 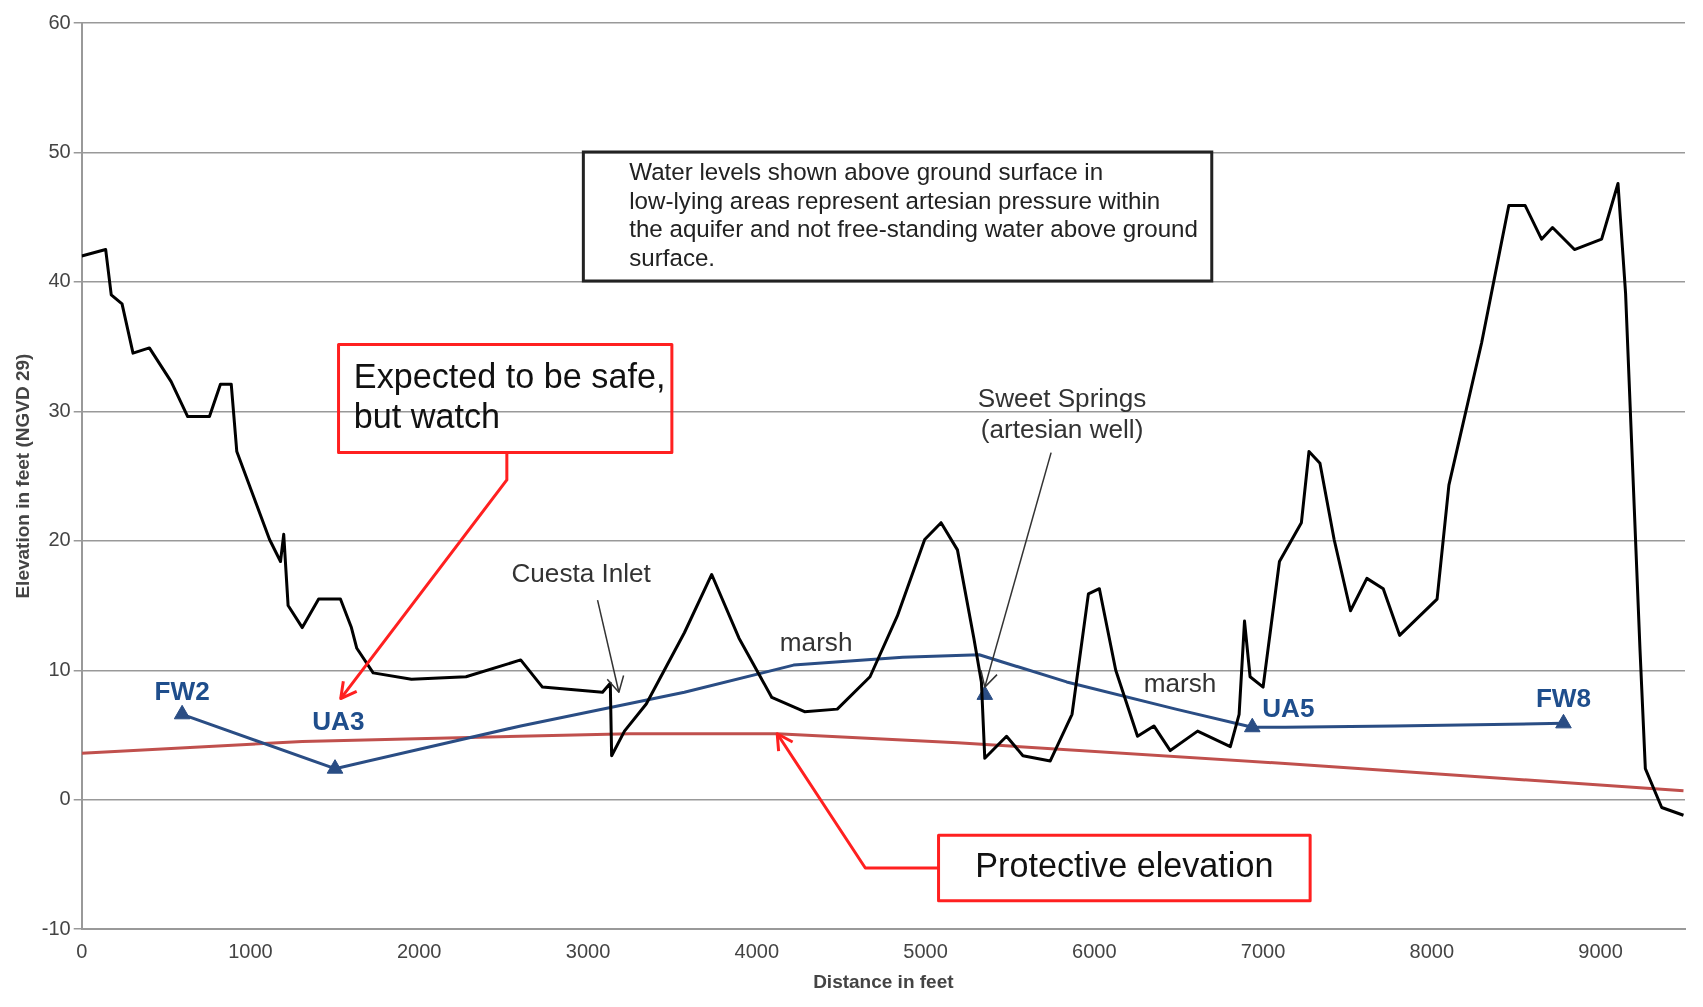 I want to click on x-tick-label: 4000, so click(x=757, y=950).